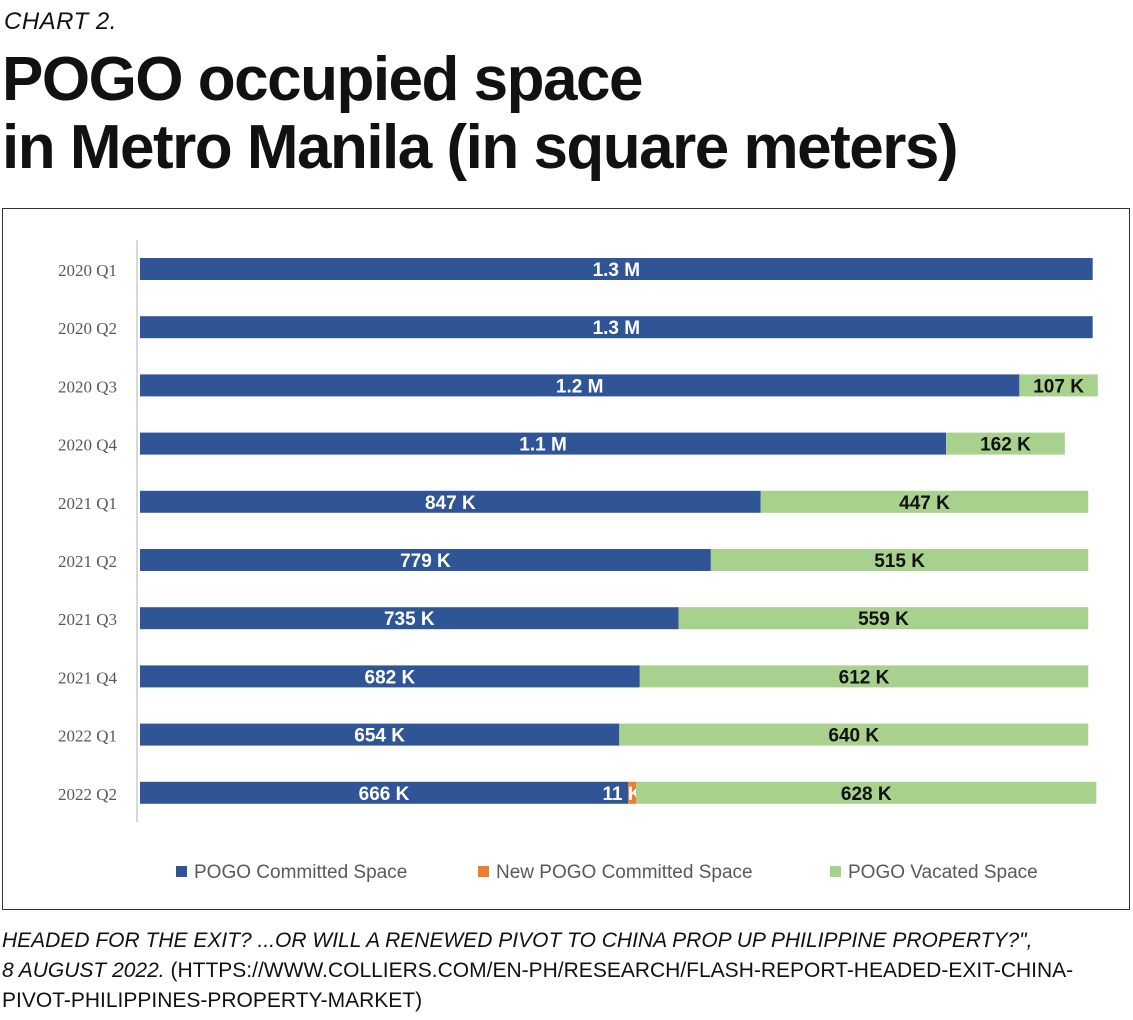 Image resolution: width=1133 pixels, height=1020 pixels. Describe the element at coordinates (87, 794) in the screenshot. I see `category-tick-label: 2022 Q2` at that location.